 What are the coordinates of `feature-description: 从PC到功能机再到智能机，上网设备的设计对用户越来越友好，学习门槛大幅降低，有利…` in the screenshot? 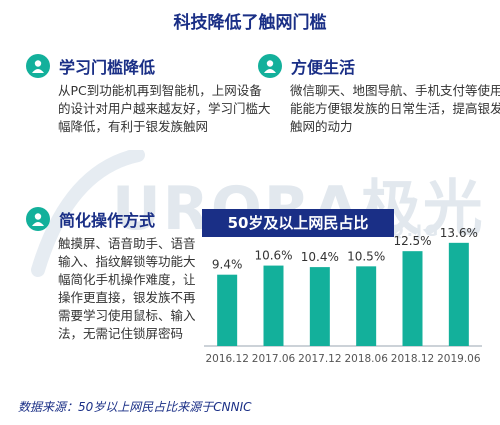 It's located at (166, 109).